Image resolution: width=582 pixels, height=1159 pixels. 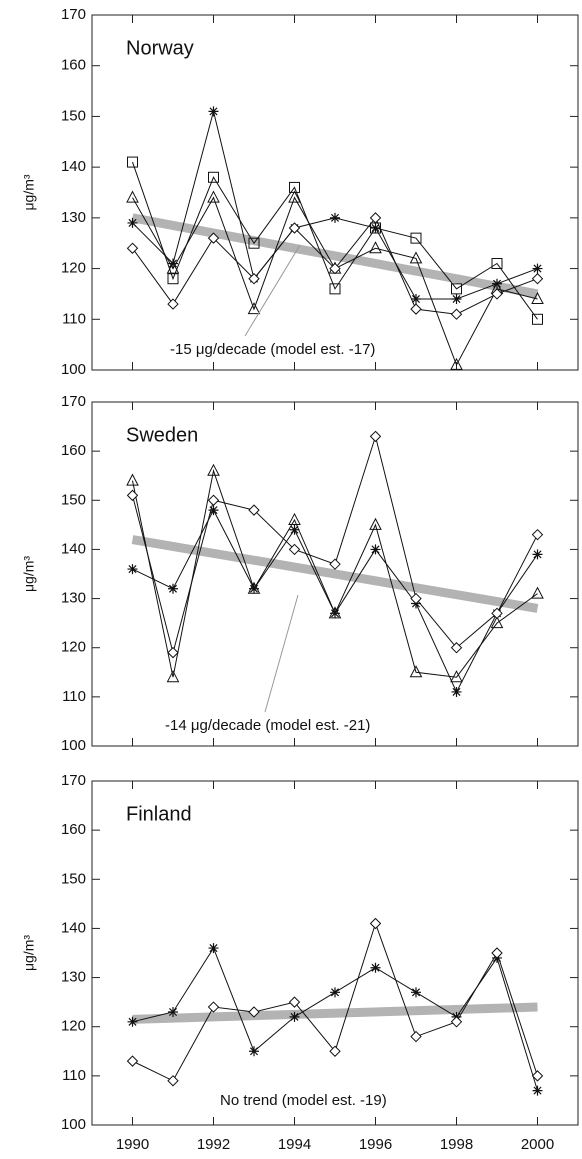 I want to click on panel-title: Sweden, so click(x=162, y=435).